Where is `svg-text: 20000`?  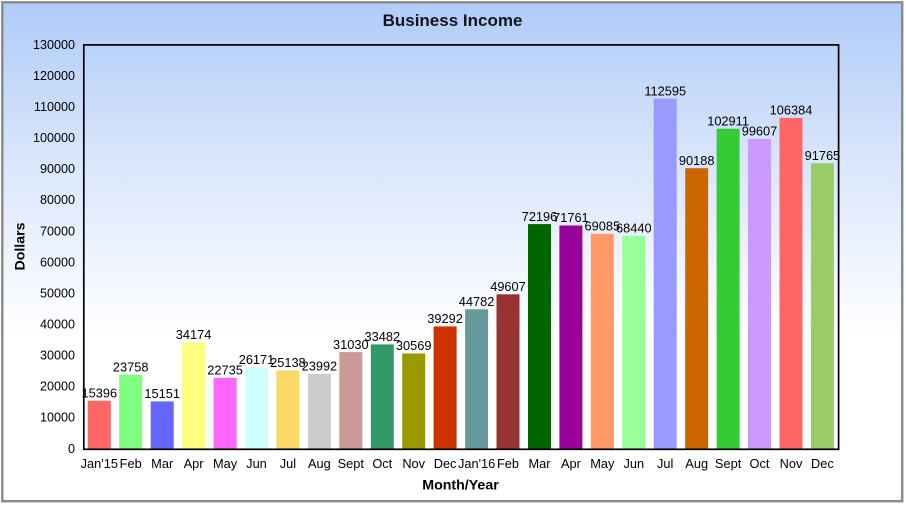
svg-text: 20000 is located at coordinates (57, 387).